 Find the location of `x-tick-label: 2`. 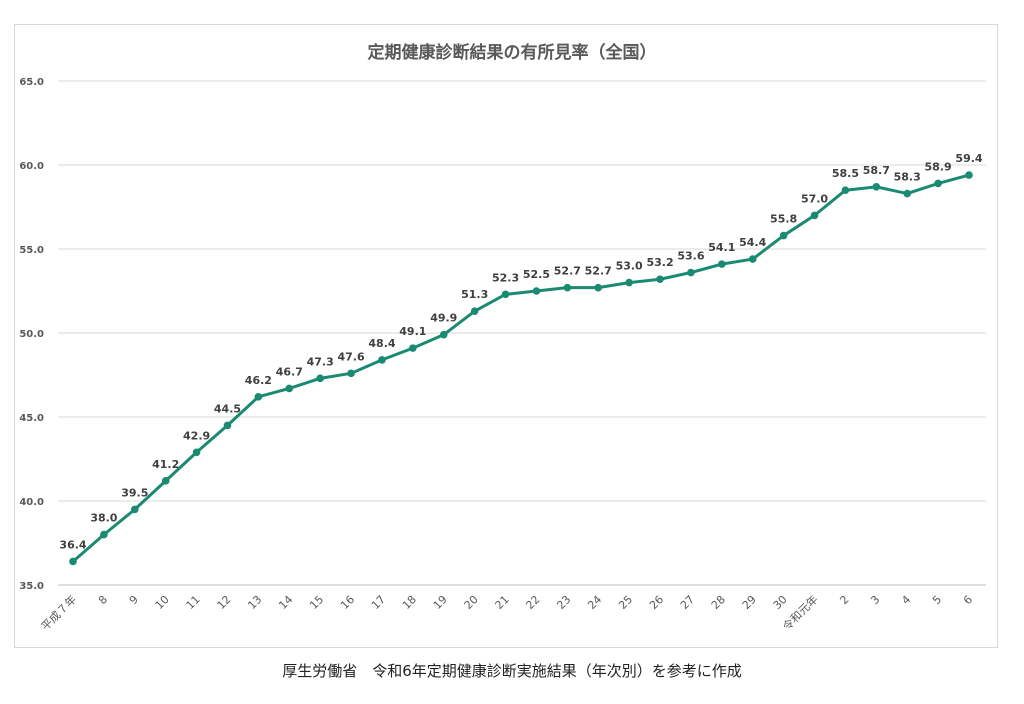

x-tick-label: 2 is located at coordinates (844, 600).